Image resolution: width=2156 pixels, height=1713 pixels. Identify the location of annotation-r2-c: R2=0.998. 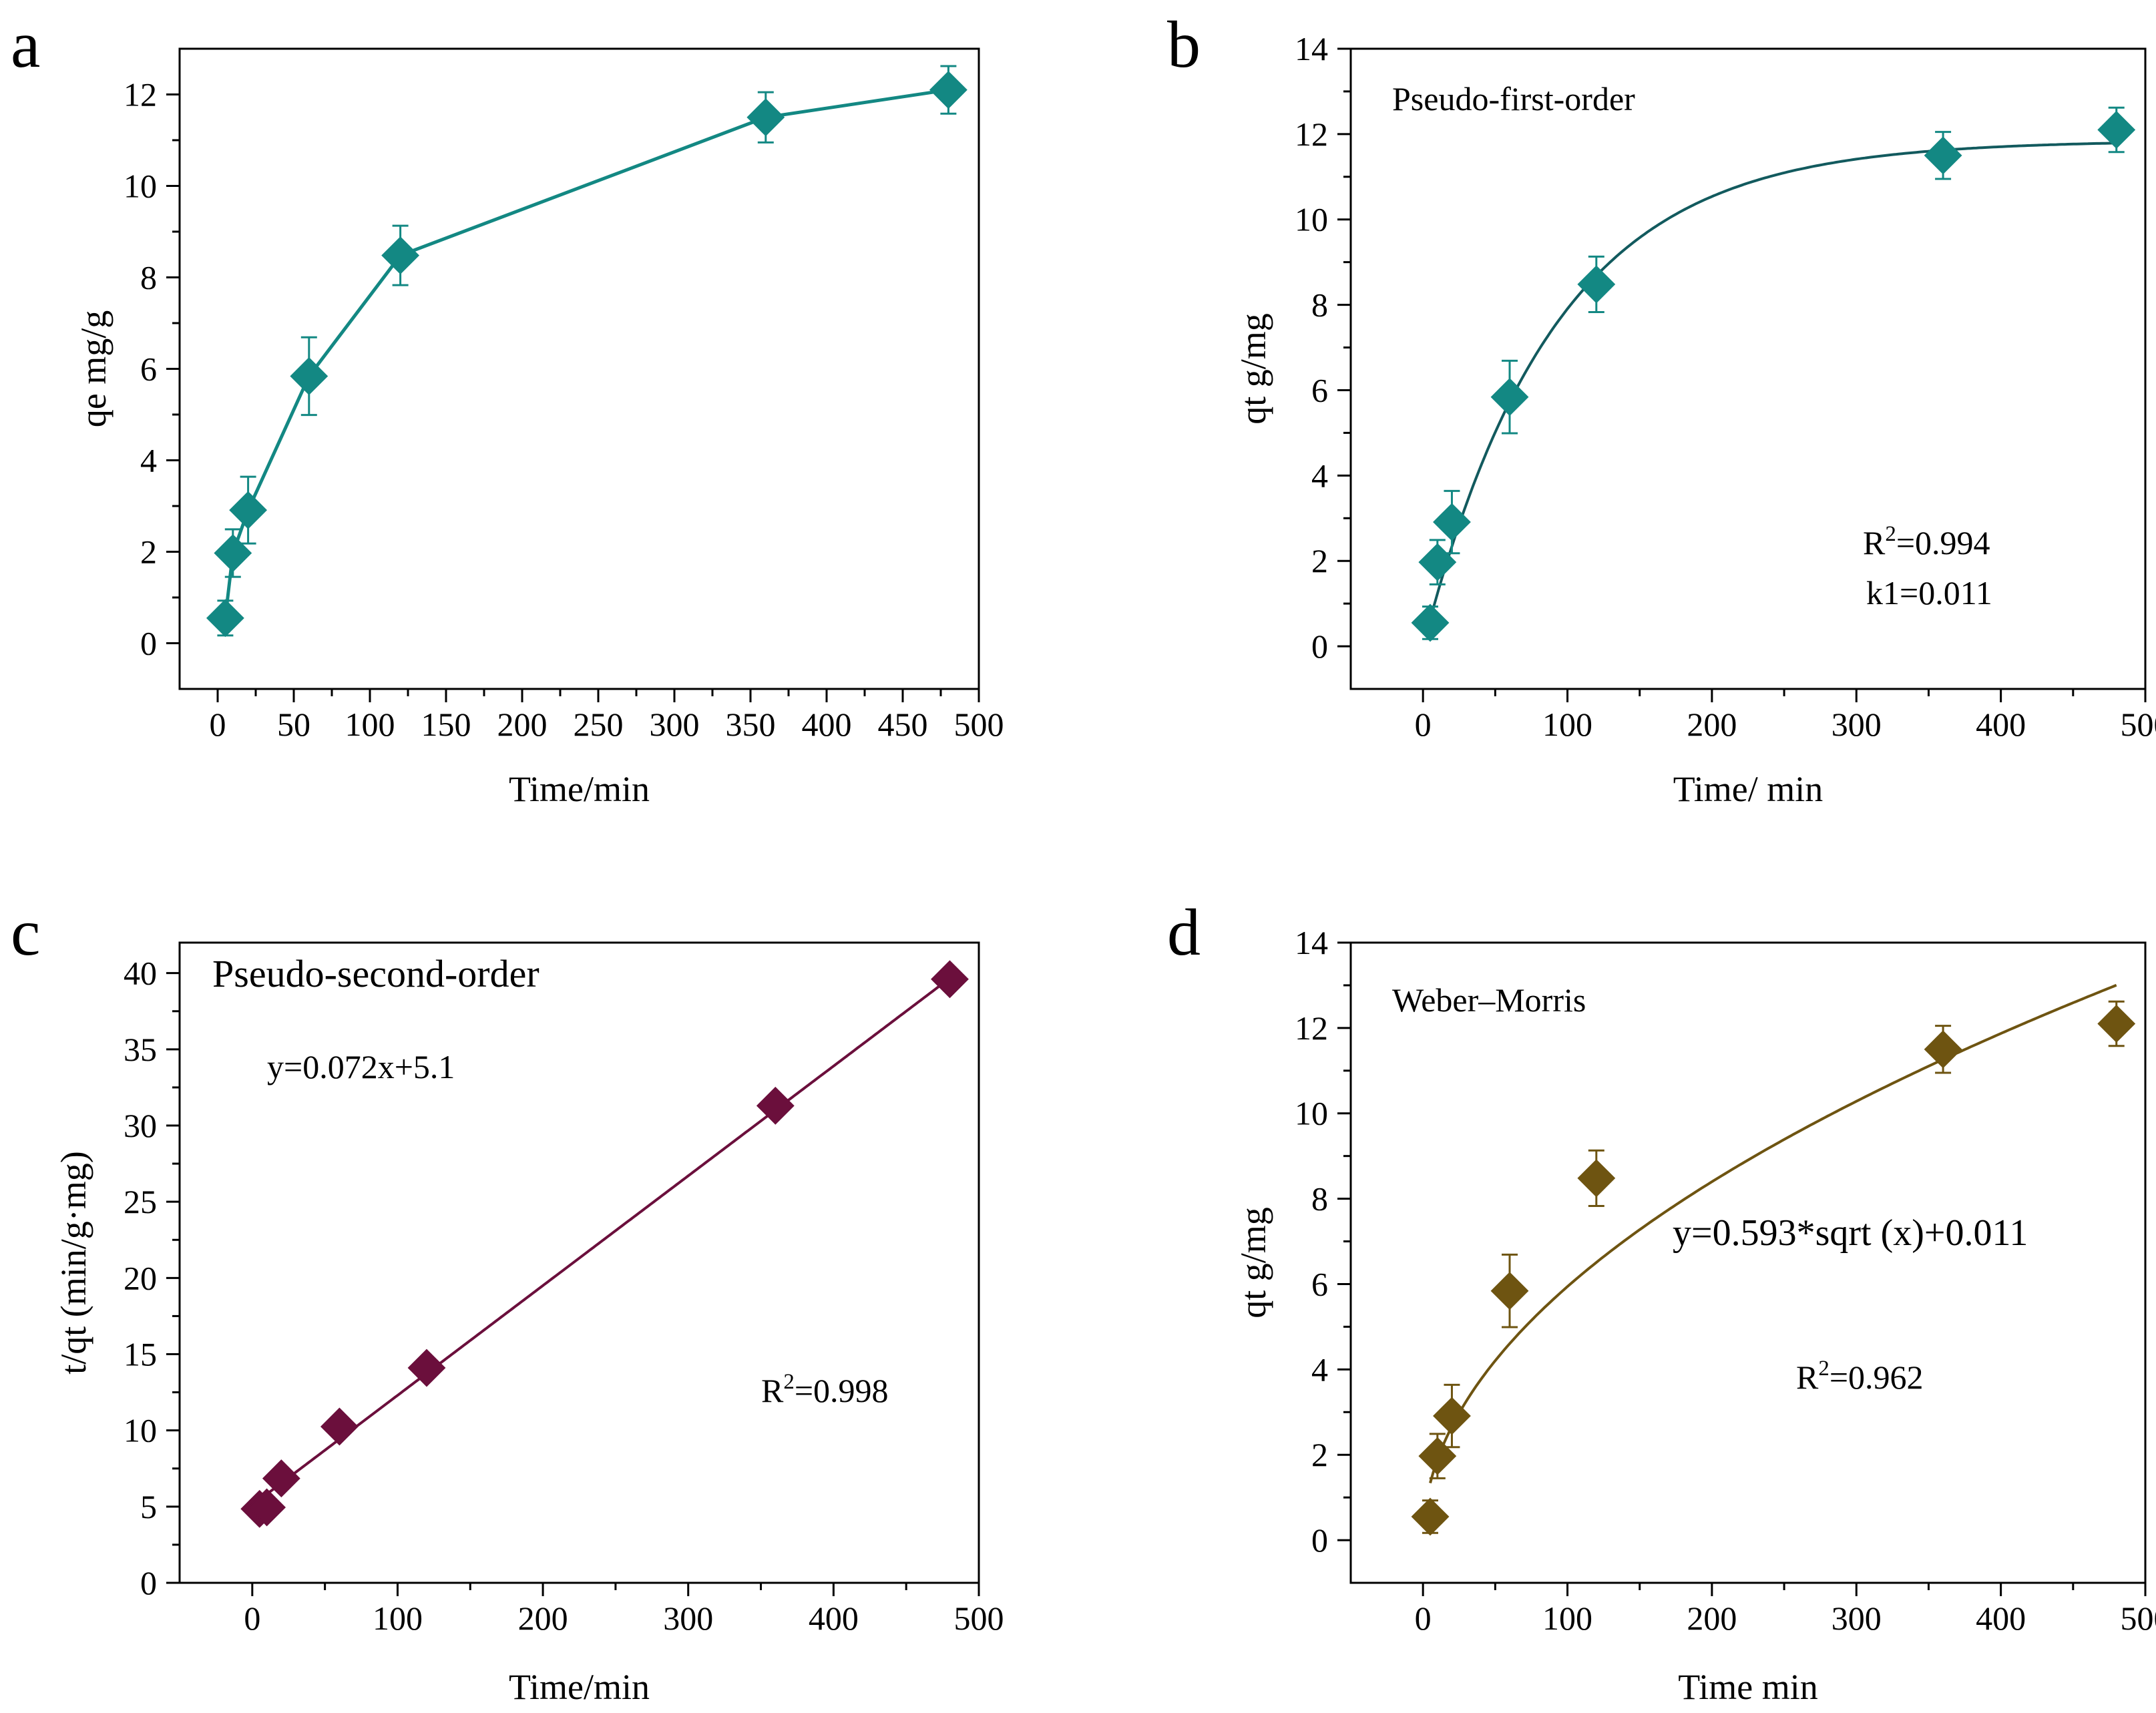
(825, 1389).